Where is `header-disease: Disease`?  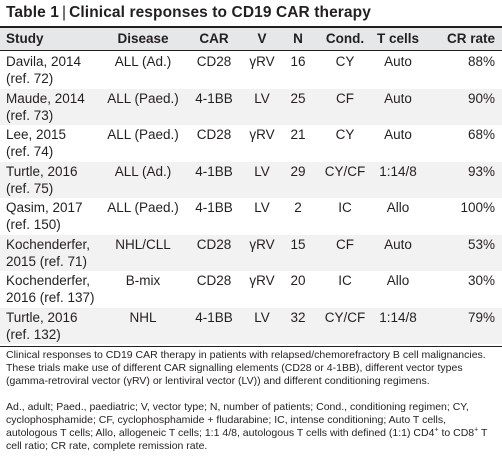
header-disease: Disease is located at coordinates (143, 38).